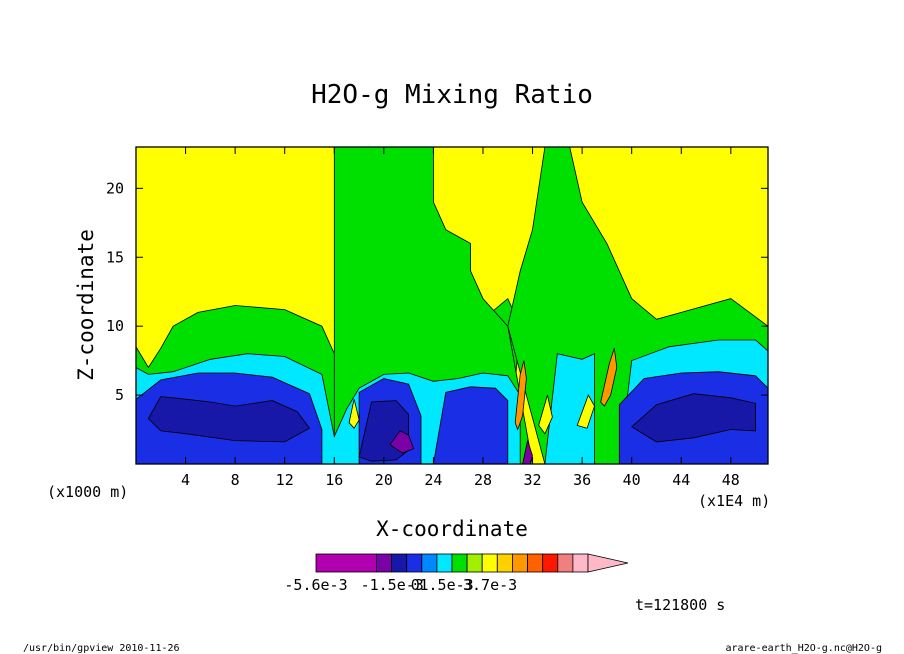 This screenshot has height=654, width=904. Describe the element at coordinates (115, 257) in the screenshot. I see `y-tick-label: 15` at that location.